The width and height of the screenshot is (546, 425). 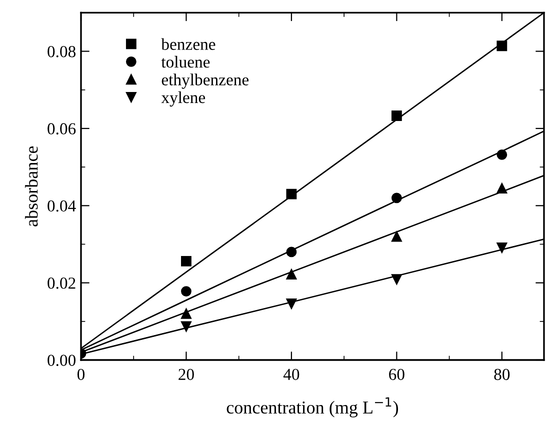 What do you see at coordinates (396, 374) in the screenshot?
I see `x-tick-label: 60` at bounding box center [396, 374].